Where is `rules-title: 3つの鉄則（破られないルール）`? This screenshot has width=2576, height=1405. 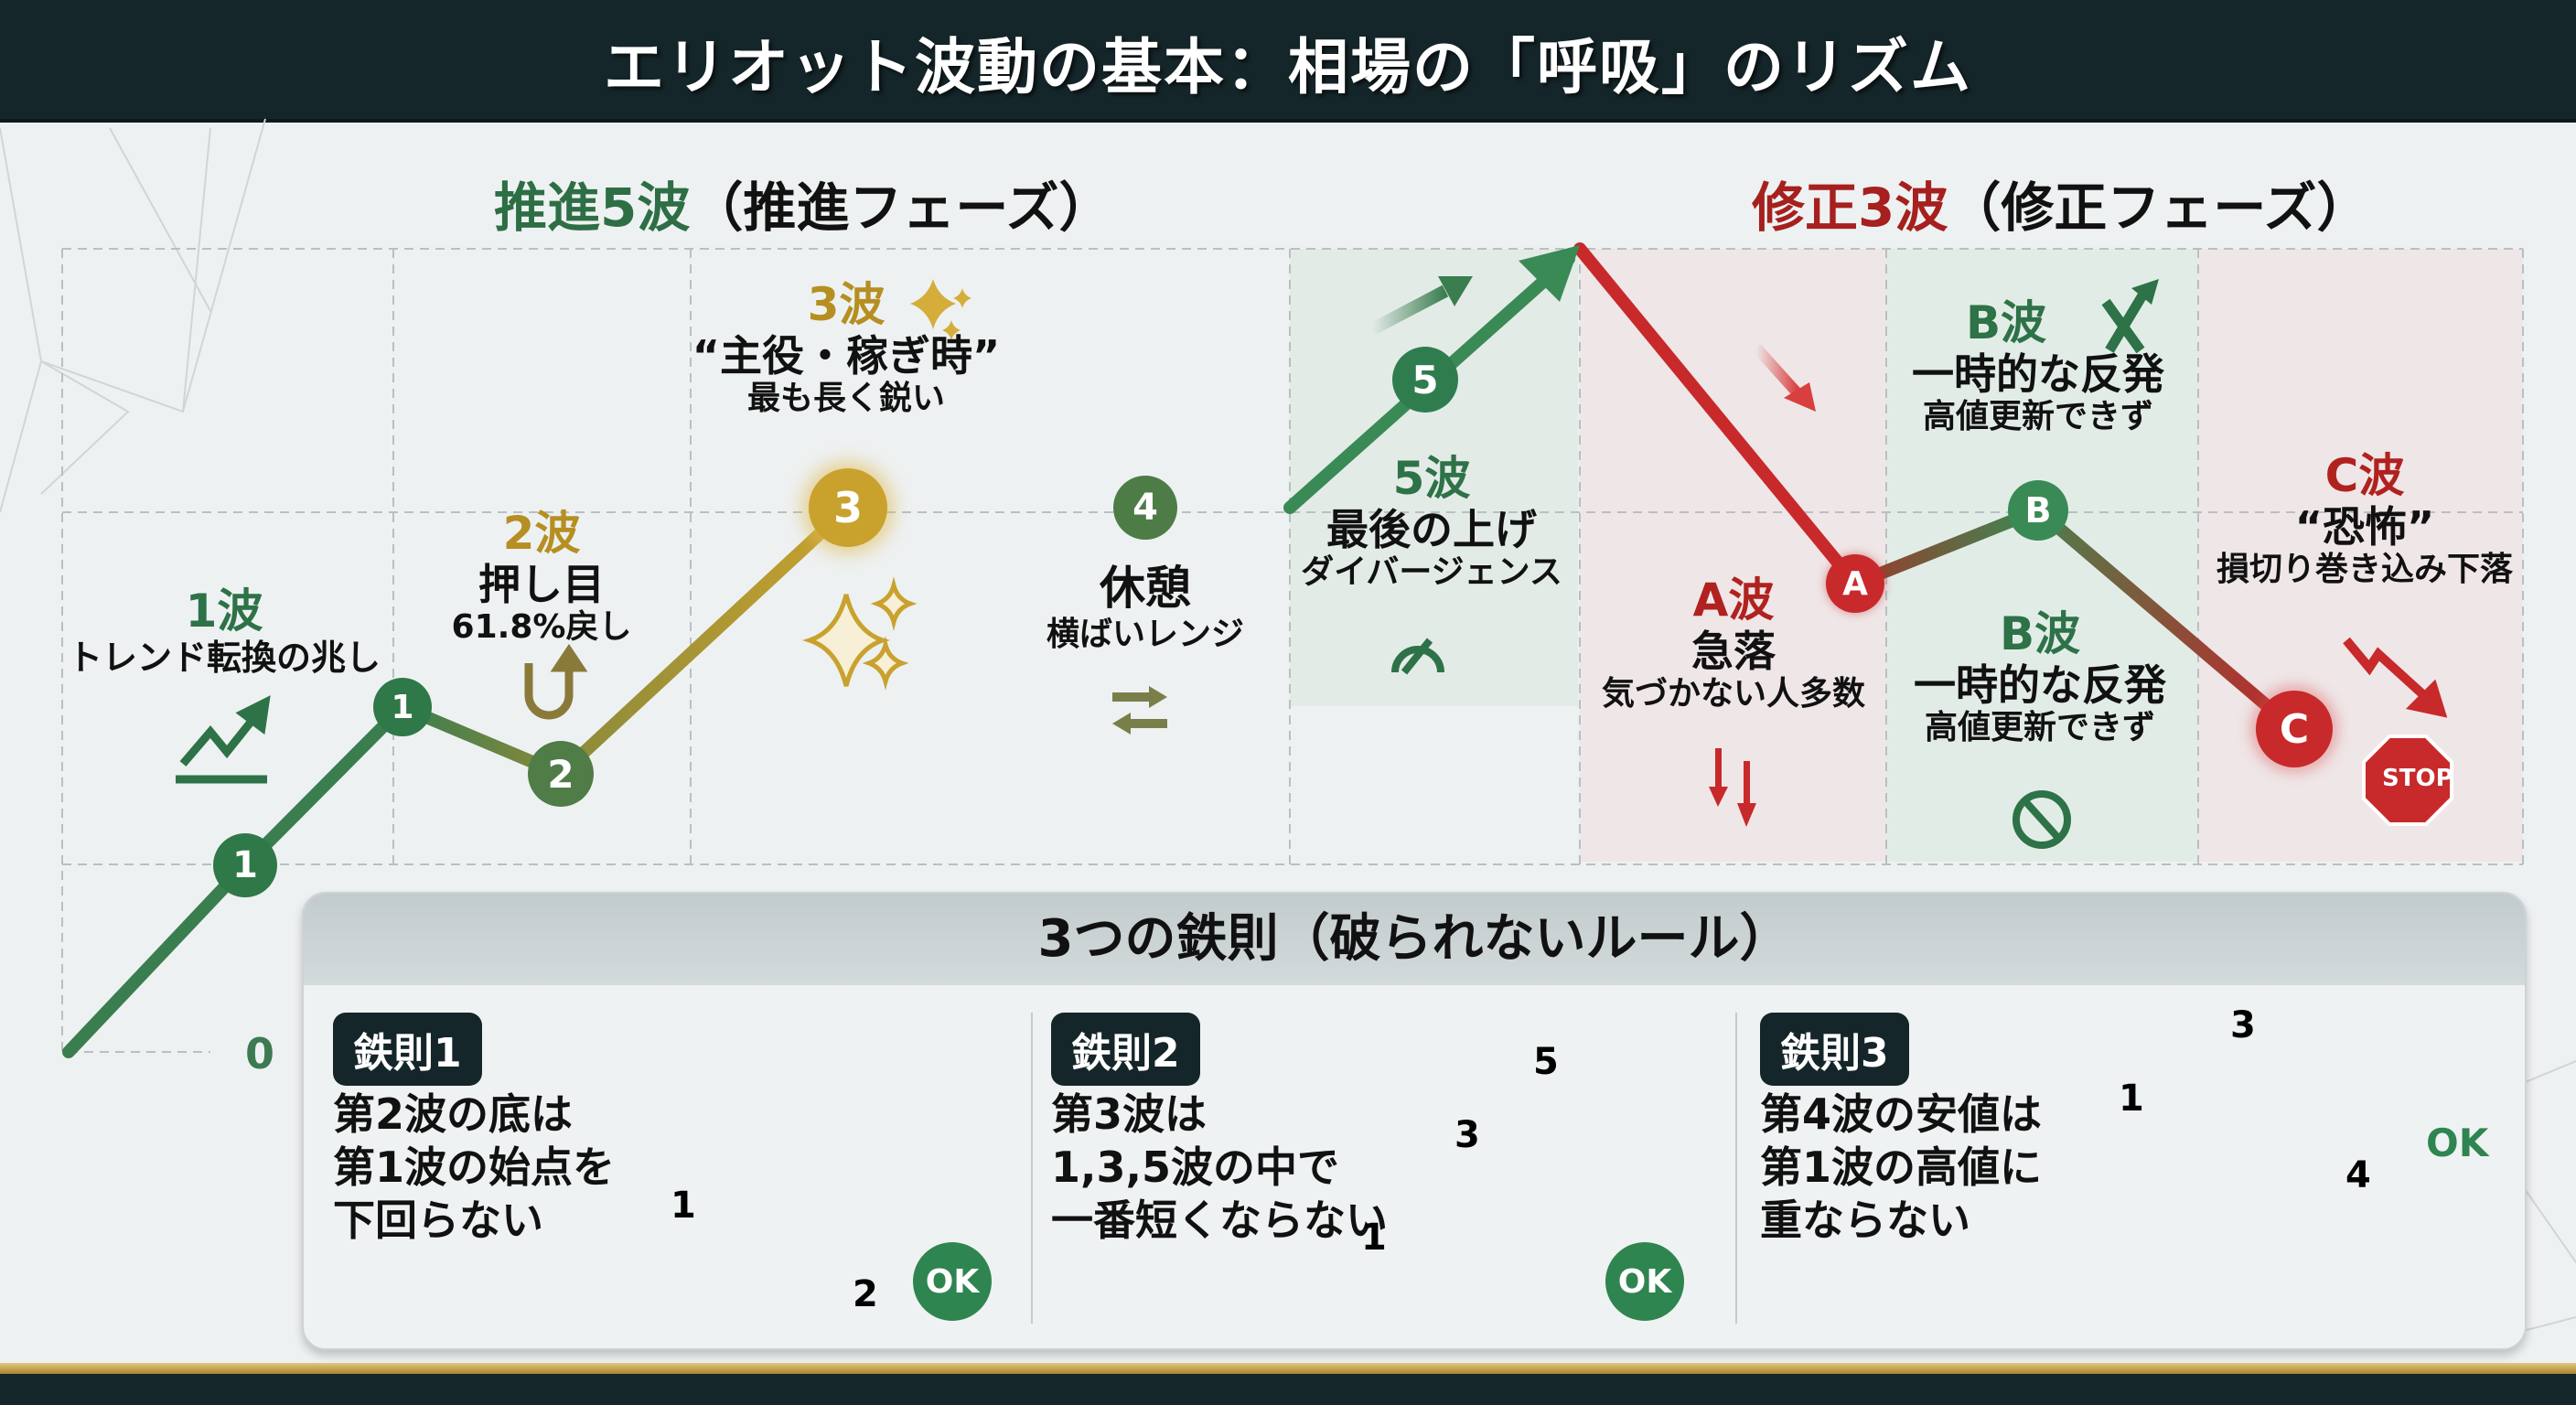 rules-title: 3つの鉄則（破られないルール） is located at coordinates (1415, 940).